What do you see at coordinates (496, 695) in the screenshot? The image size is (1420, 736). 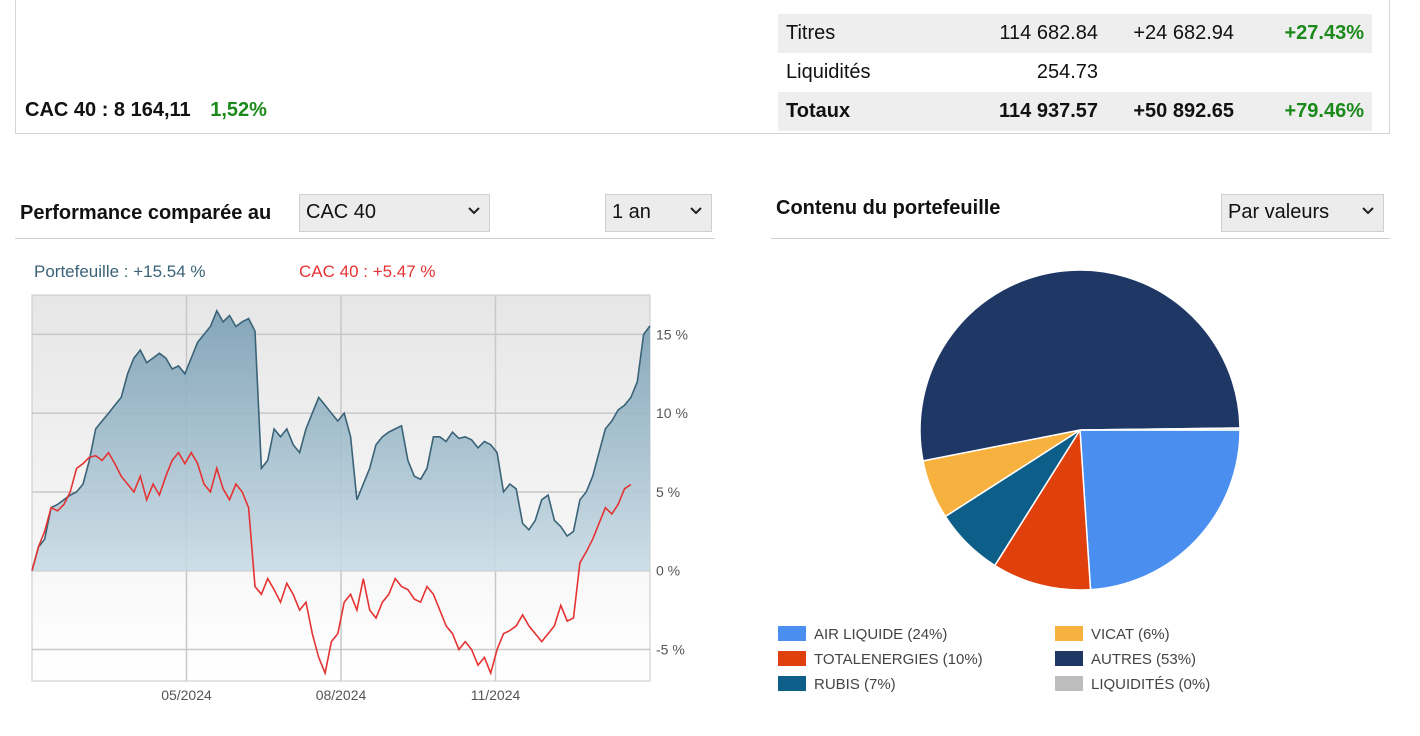 I see `x-tick-label: 11/2024` at bounding box center [496, 695].